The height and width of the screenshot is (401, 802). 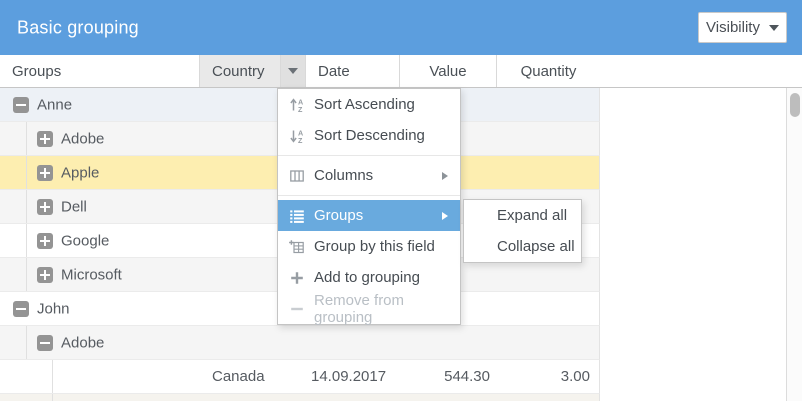 What do you see at coordinates (349, 376) in the screenshot?
I see `cell-date: 14.09.2017` at bounding box center [349, 376].